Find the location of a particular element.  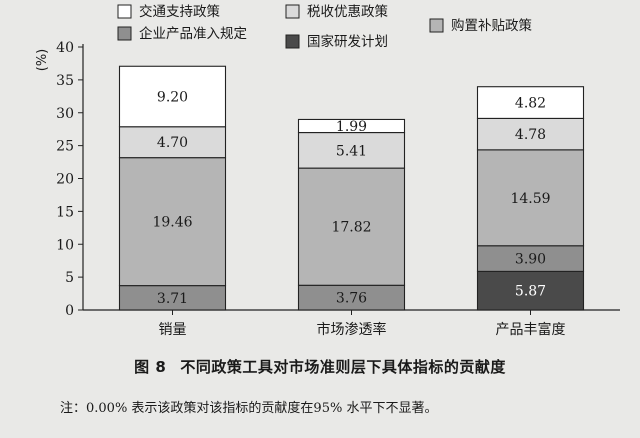

data-label: 3.71 is located at coordinates (172, 299).